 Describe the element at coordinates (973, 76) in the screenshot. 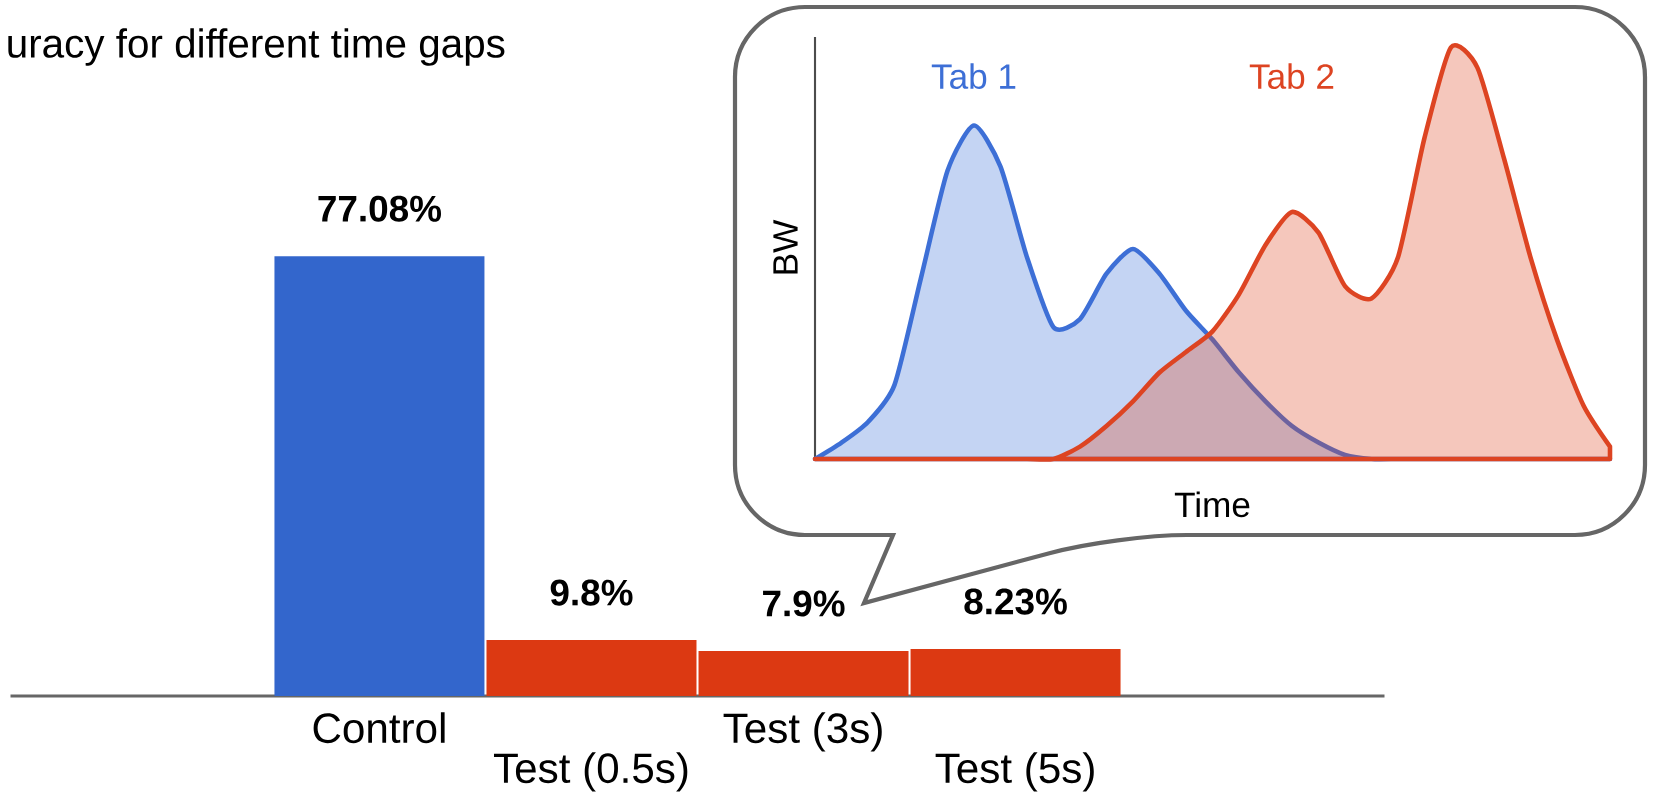

I see `series-label: Tab 1` at that location.